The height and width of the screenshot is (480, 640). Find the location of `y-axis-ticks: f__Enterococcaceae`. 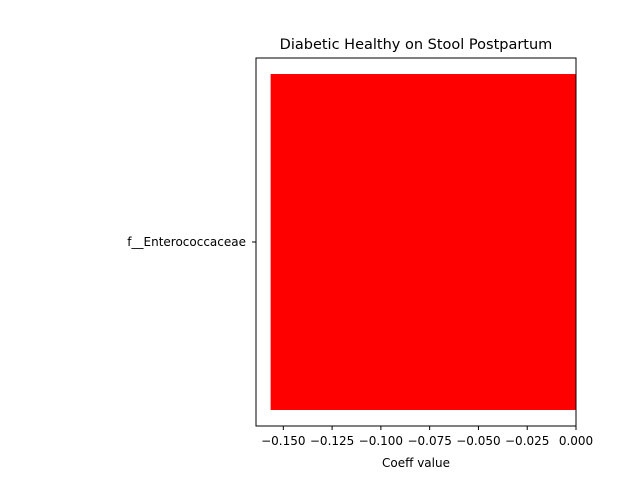

y-axis-ticks: f__Enterococcaceae is located at coordinates (191, 242).